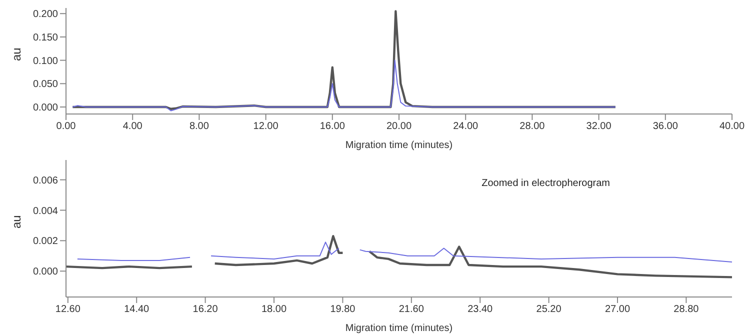  What do you see at coordinates (45, 242) in the screenshot?
I see `y-tick-label: 0.002` at bounding box center [45, 242].